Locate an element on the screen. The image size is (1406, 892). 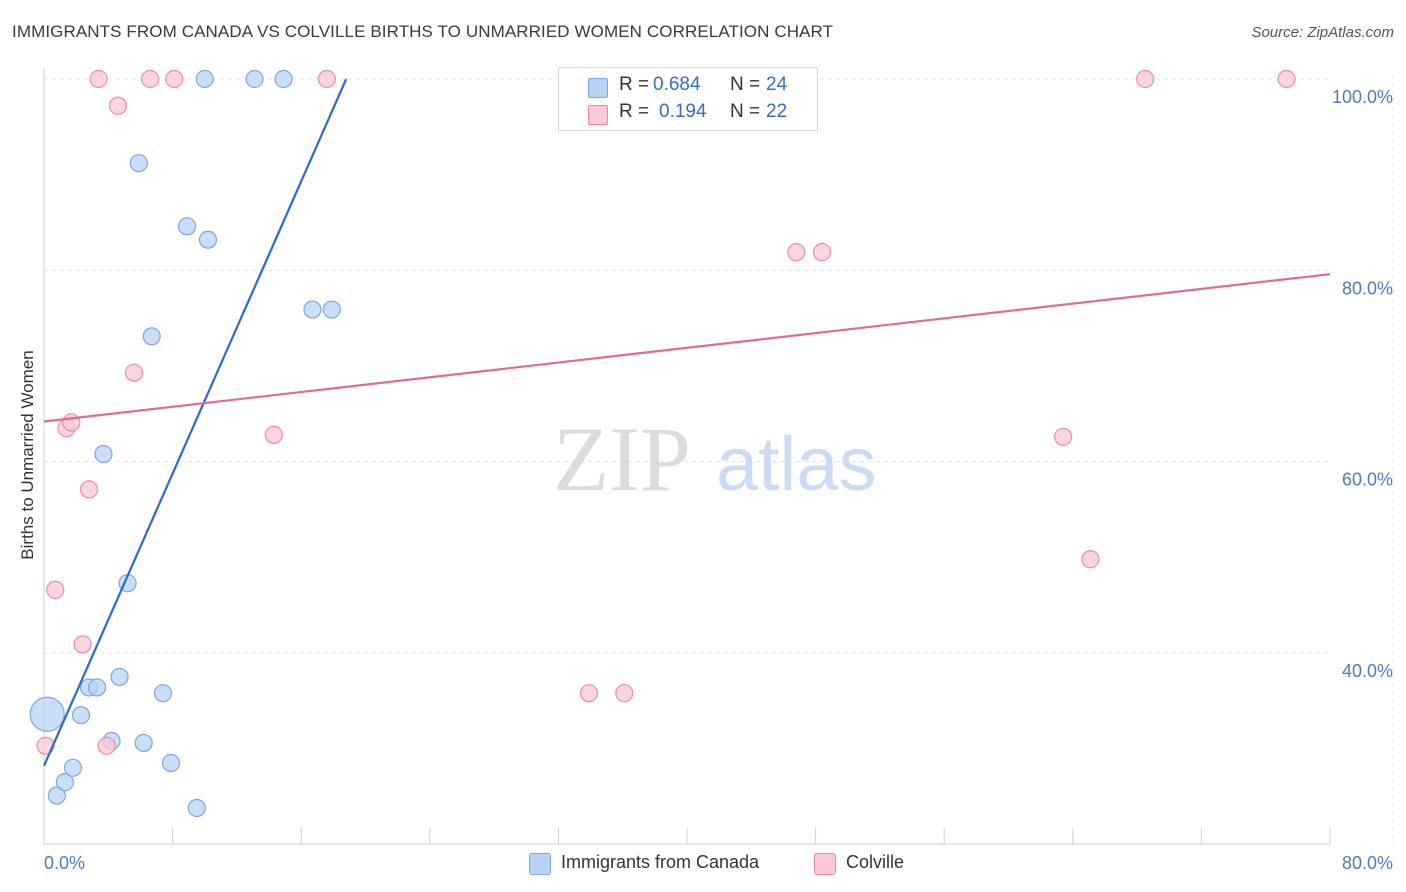
n-value: 22 is located at coordinates (777, 111).